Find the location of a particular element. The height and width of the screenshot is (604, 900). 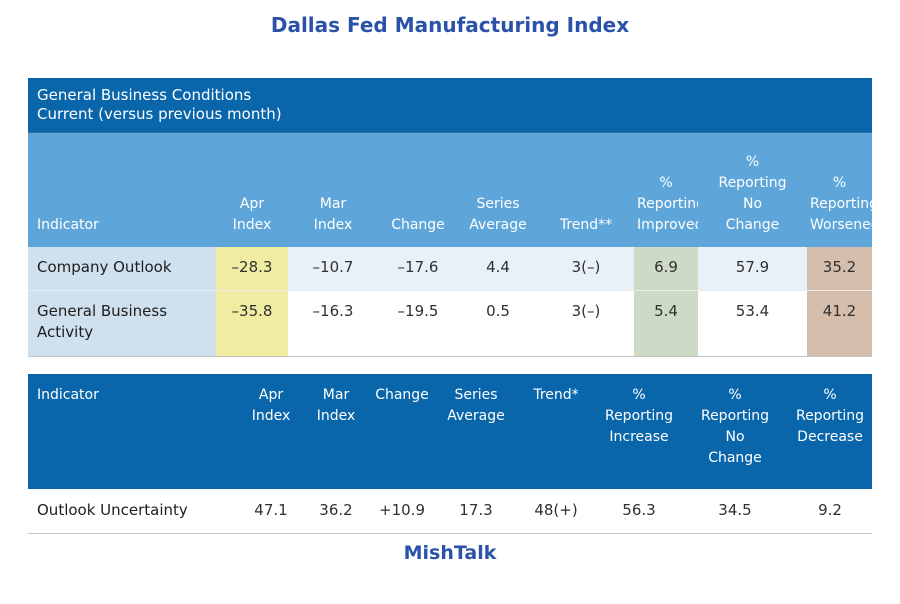

cell-mar-index: 36.2 is located at coordinates (336, 511).